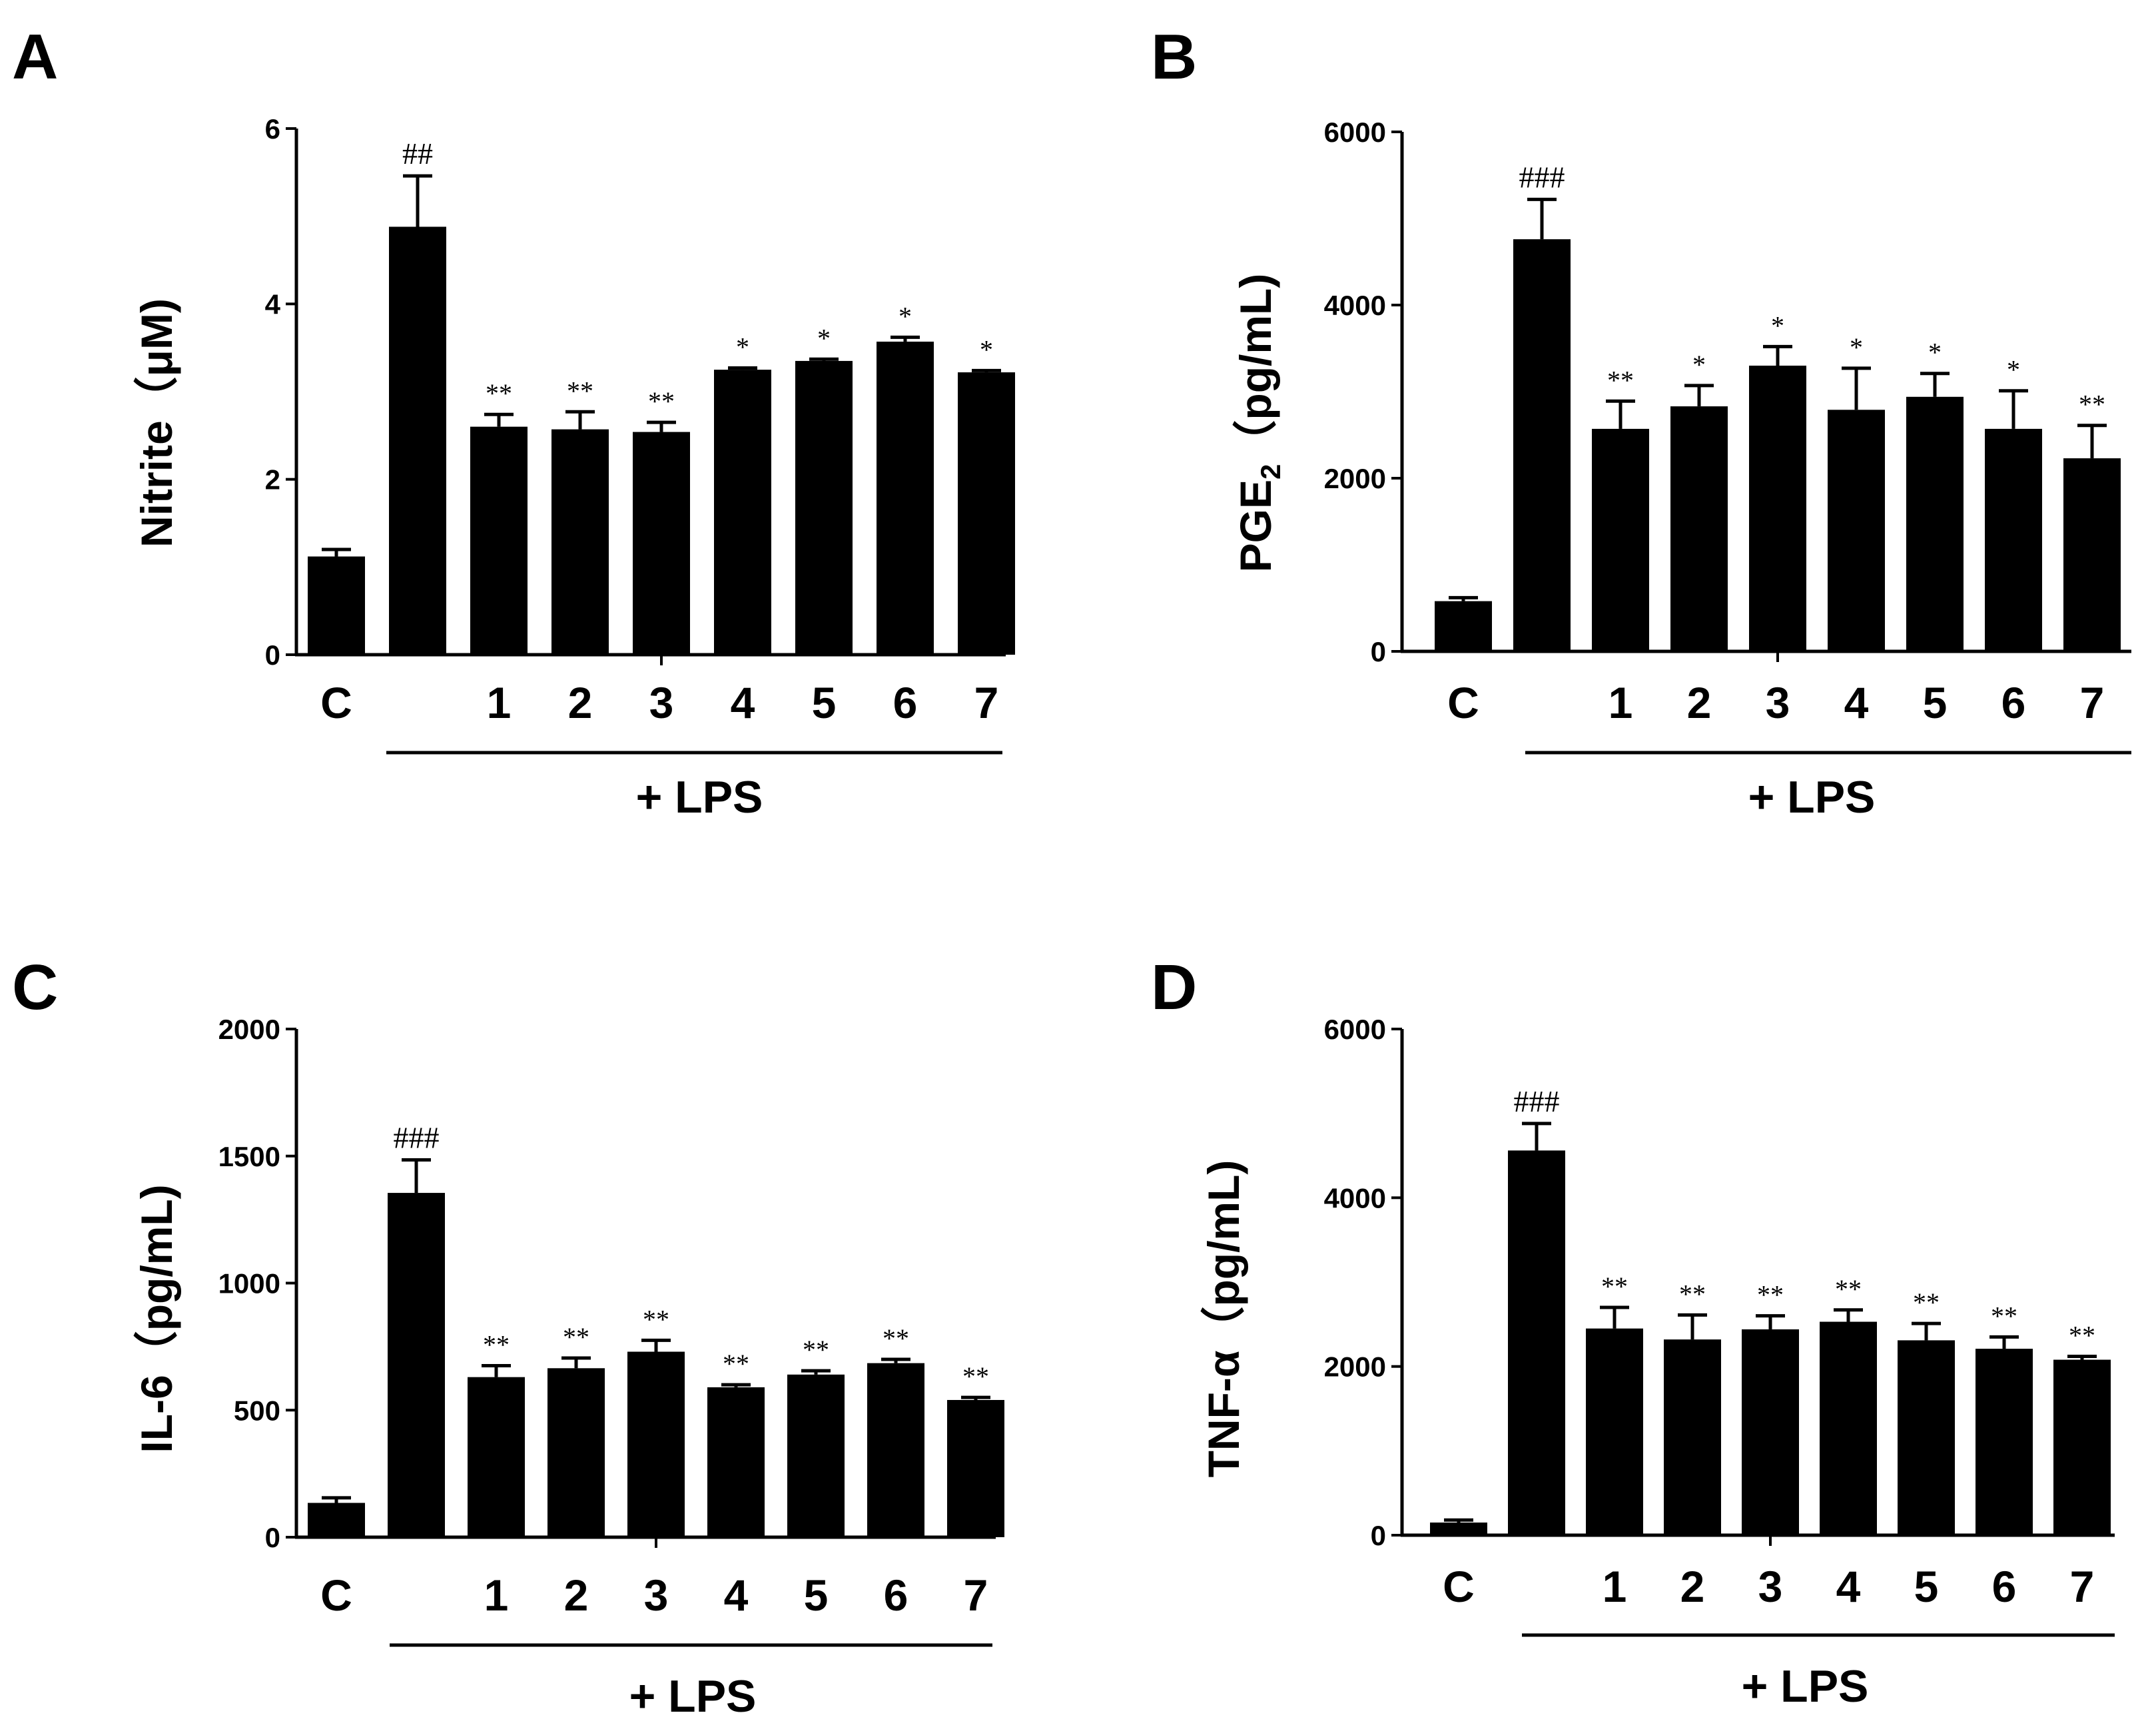  I want to click on y-axis-label-subscript: 2, so click(1270, 472).